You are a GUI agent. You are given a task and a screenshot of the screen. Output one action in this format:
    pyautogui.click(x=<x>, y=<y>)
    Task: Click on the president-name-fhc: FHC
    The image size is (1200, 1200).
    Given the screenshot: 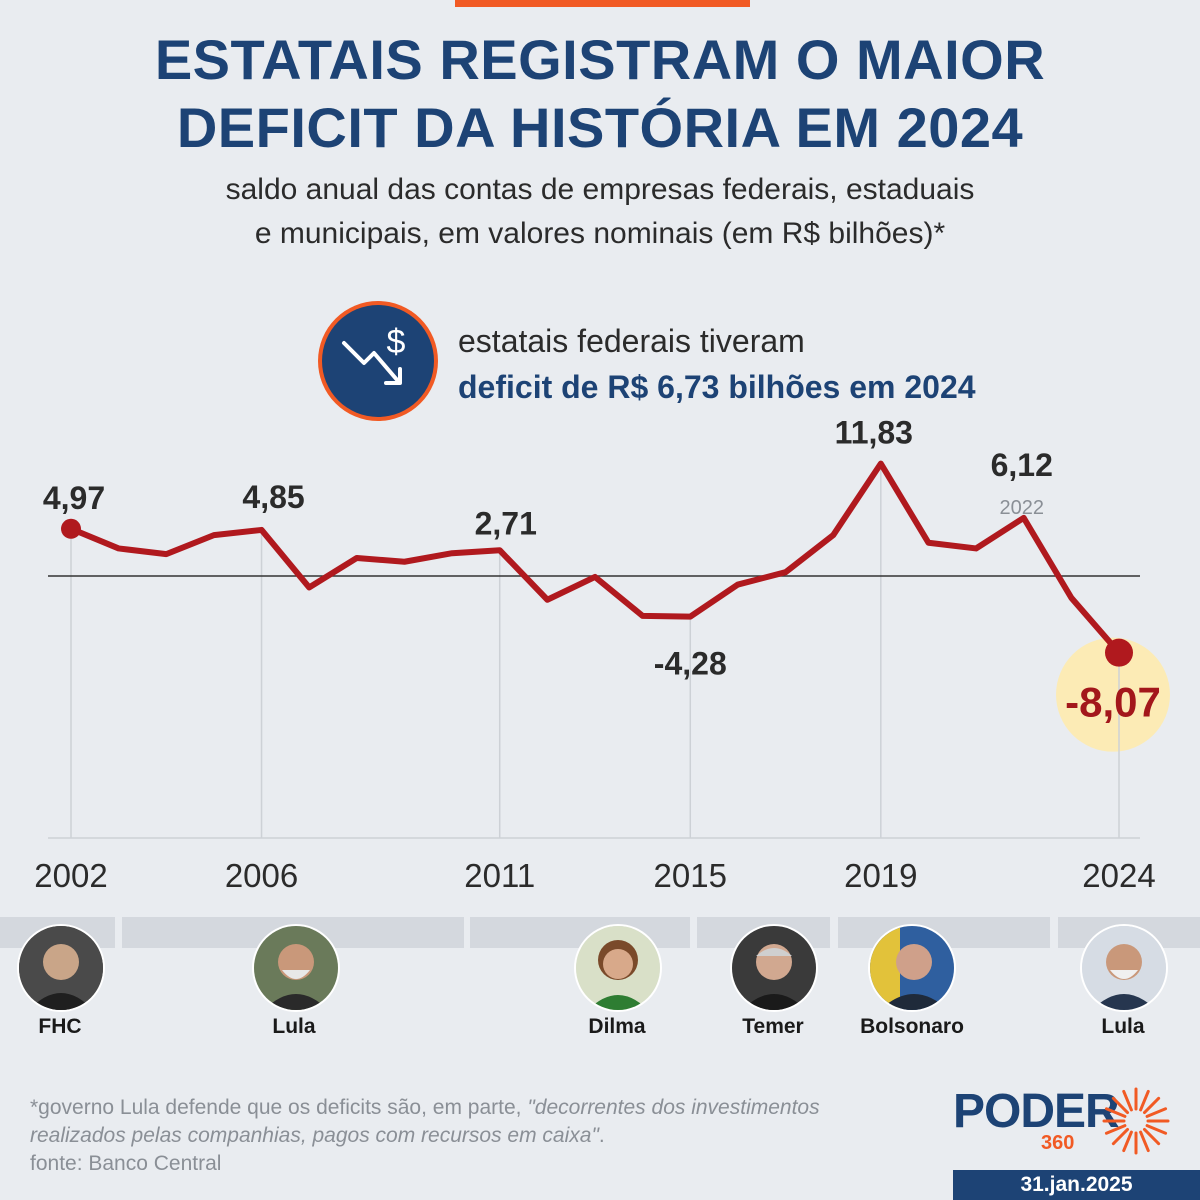 What is the action you would take?
    pyautogui.click(x=60, y=1026)
    